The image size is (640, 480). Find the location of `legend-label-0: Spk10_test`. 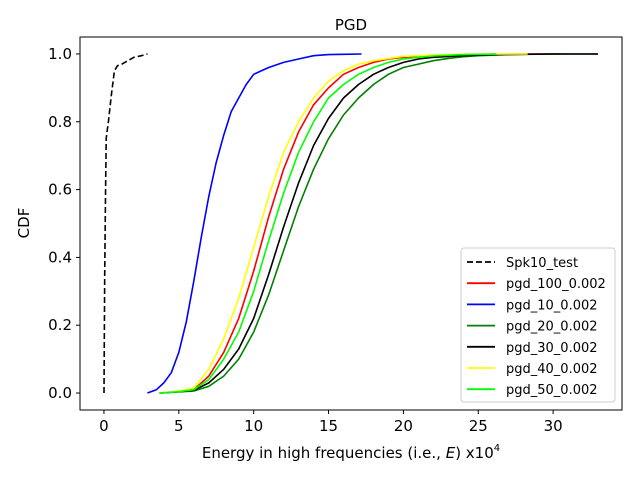

legend-label-0: Spk10_test is located at coordinates (542, 263).